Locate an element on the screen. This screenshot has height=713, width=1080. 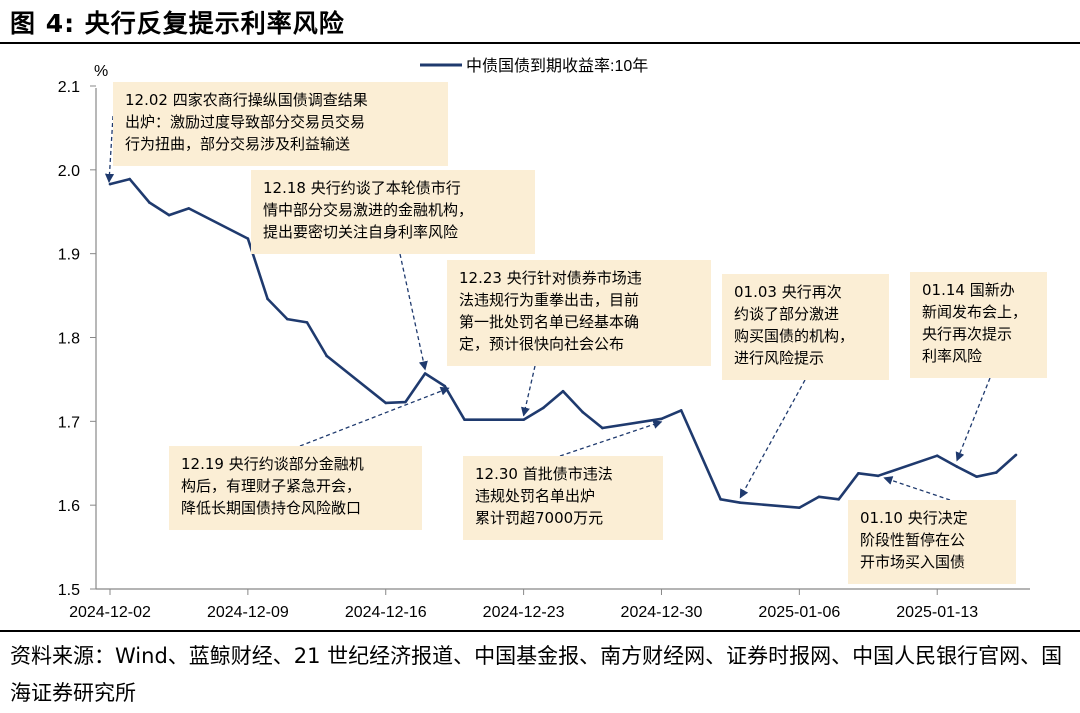
title-bar: 图 4: 央行反复提示利率风险 is located at coordinates (540, 22).